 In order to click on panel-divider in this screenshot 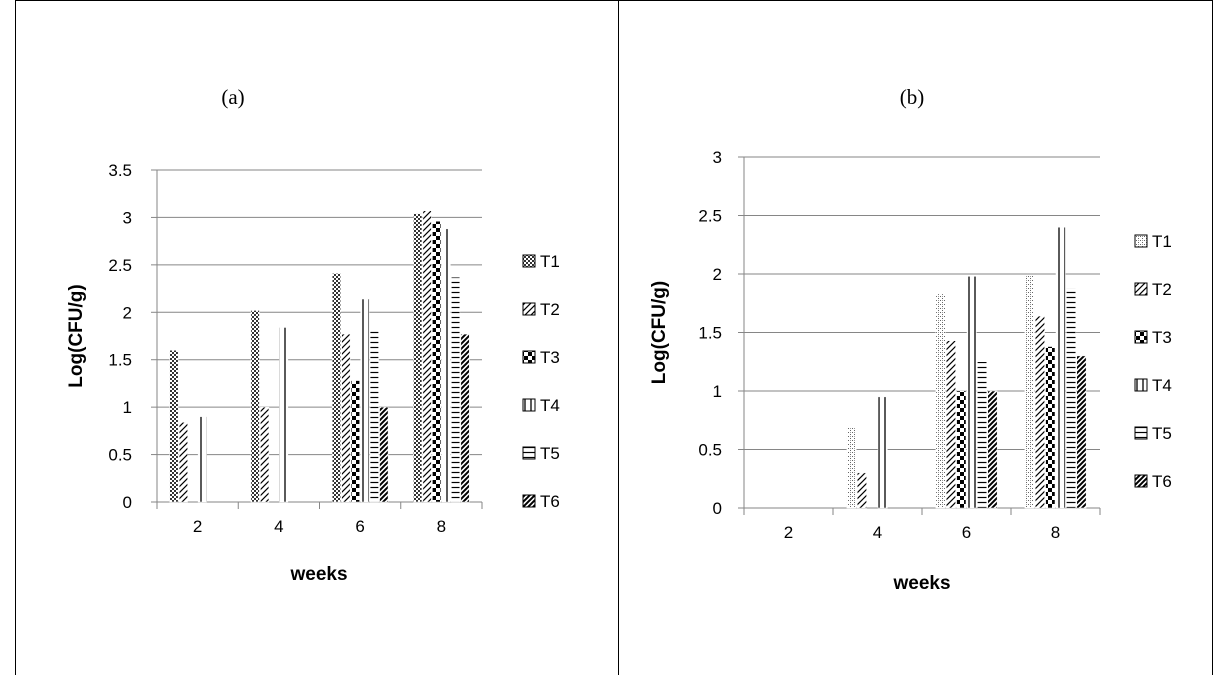, I will do `click(618, 337)`.